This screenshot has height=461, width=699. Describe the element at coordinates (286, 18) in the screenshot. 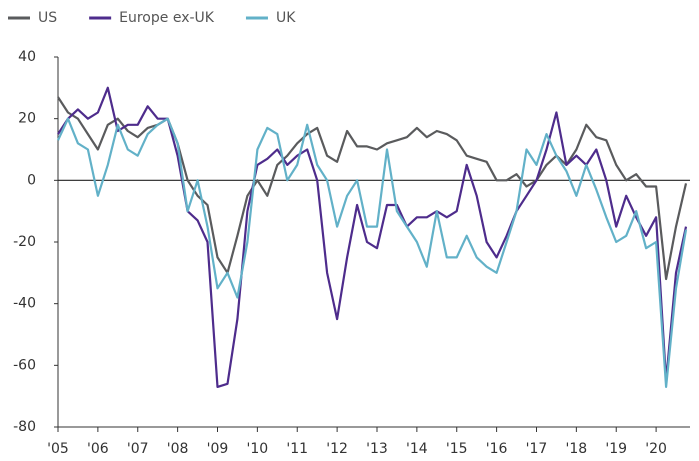

I see `legend-label: UK` at that location.